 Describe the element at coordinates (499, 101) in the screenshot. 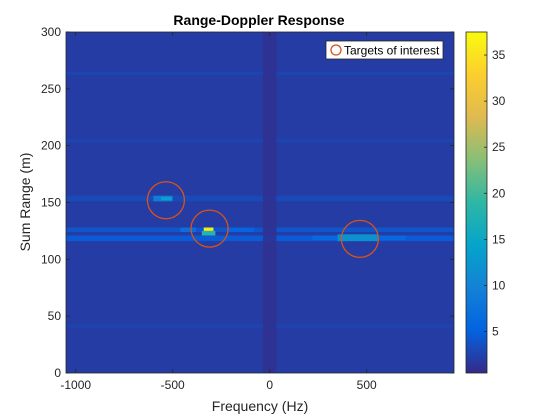

I see `colorbar-tick-label: 30` at that location.